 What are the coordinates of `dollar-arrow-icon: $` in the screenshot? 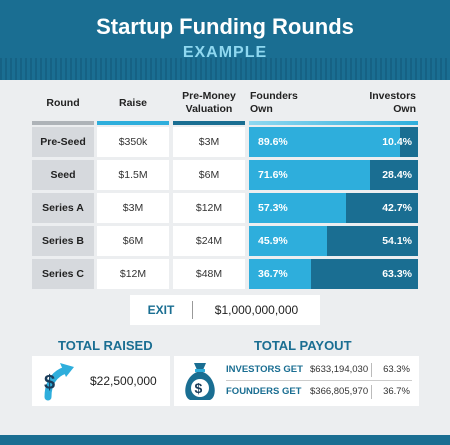 It's located at (59, 382).